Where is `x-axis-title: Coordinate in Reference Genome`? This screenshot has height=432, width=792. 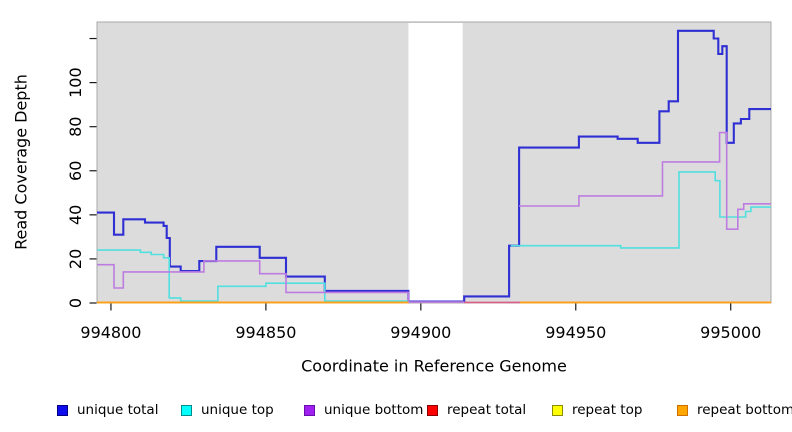 x-axis-title: Coordinate in Reference Genome is located at coordinates (434, 366).